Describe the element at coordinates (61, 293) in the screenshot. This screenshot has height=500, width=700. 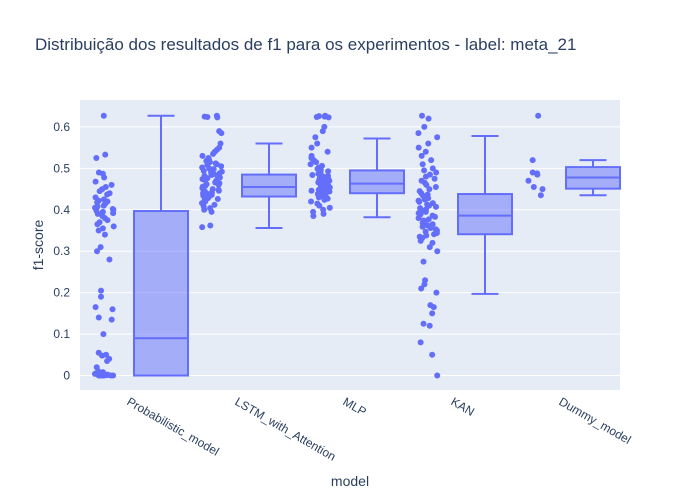
I see `y-tick-label: 0.2` at that location.